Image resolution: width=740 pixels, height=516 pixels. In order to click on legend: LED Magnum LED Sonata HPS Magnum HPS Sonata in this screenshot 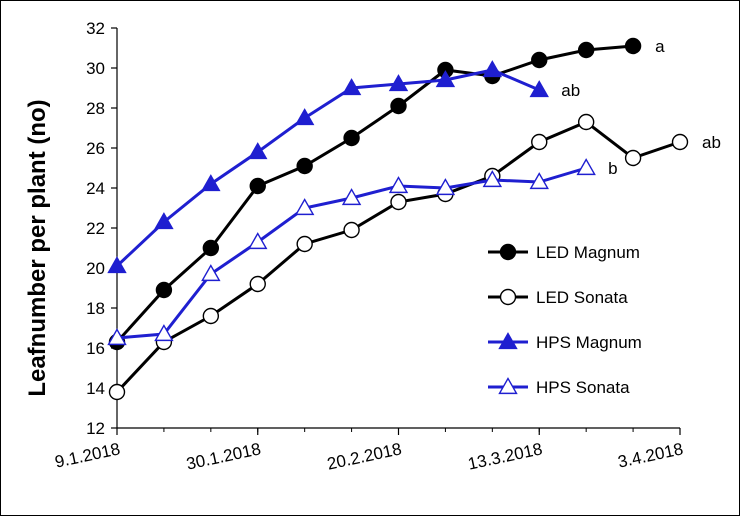, I will do `click(565, 320)`.